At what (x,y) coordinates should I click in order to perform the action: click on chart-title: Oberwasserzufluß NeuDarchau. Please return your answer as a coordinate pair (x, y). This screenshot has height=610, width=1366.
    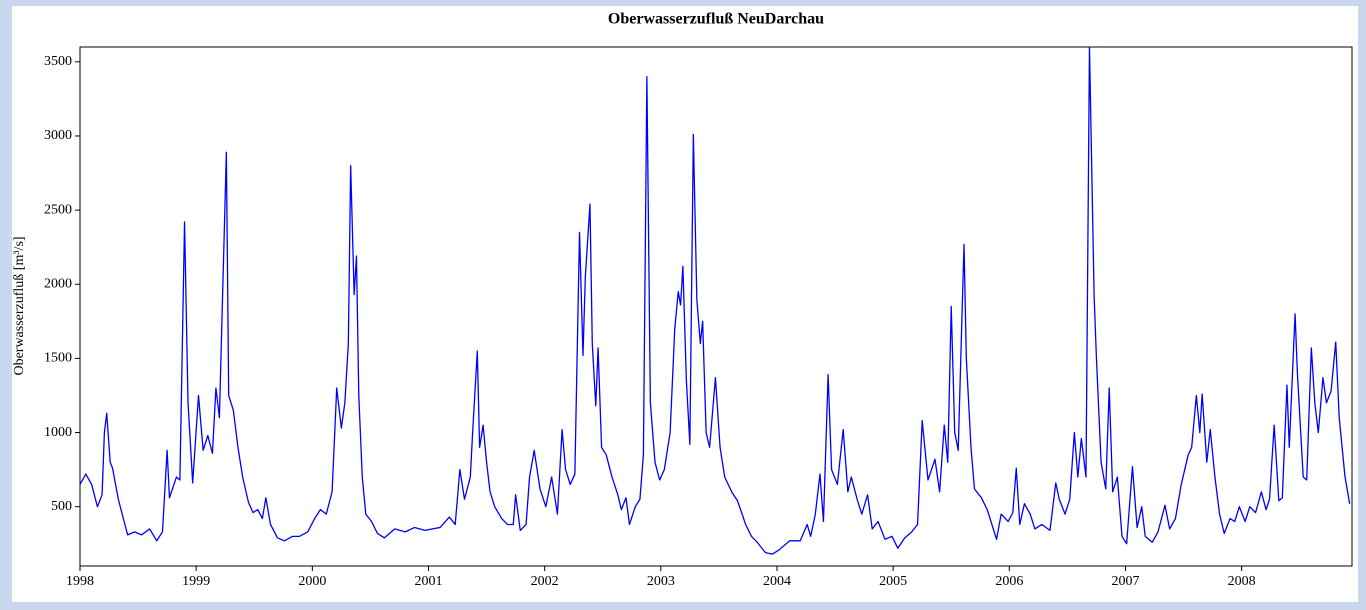
    Looking at the image, I should click on (716, 19).